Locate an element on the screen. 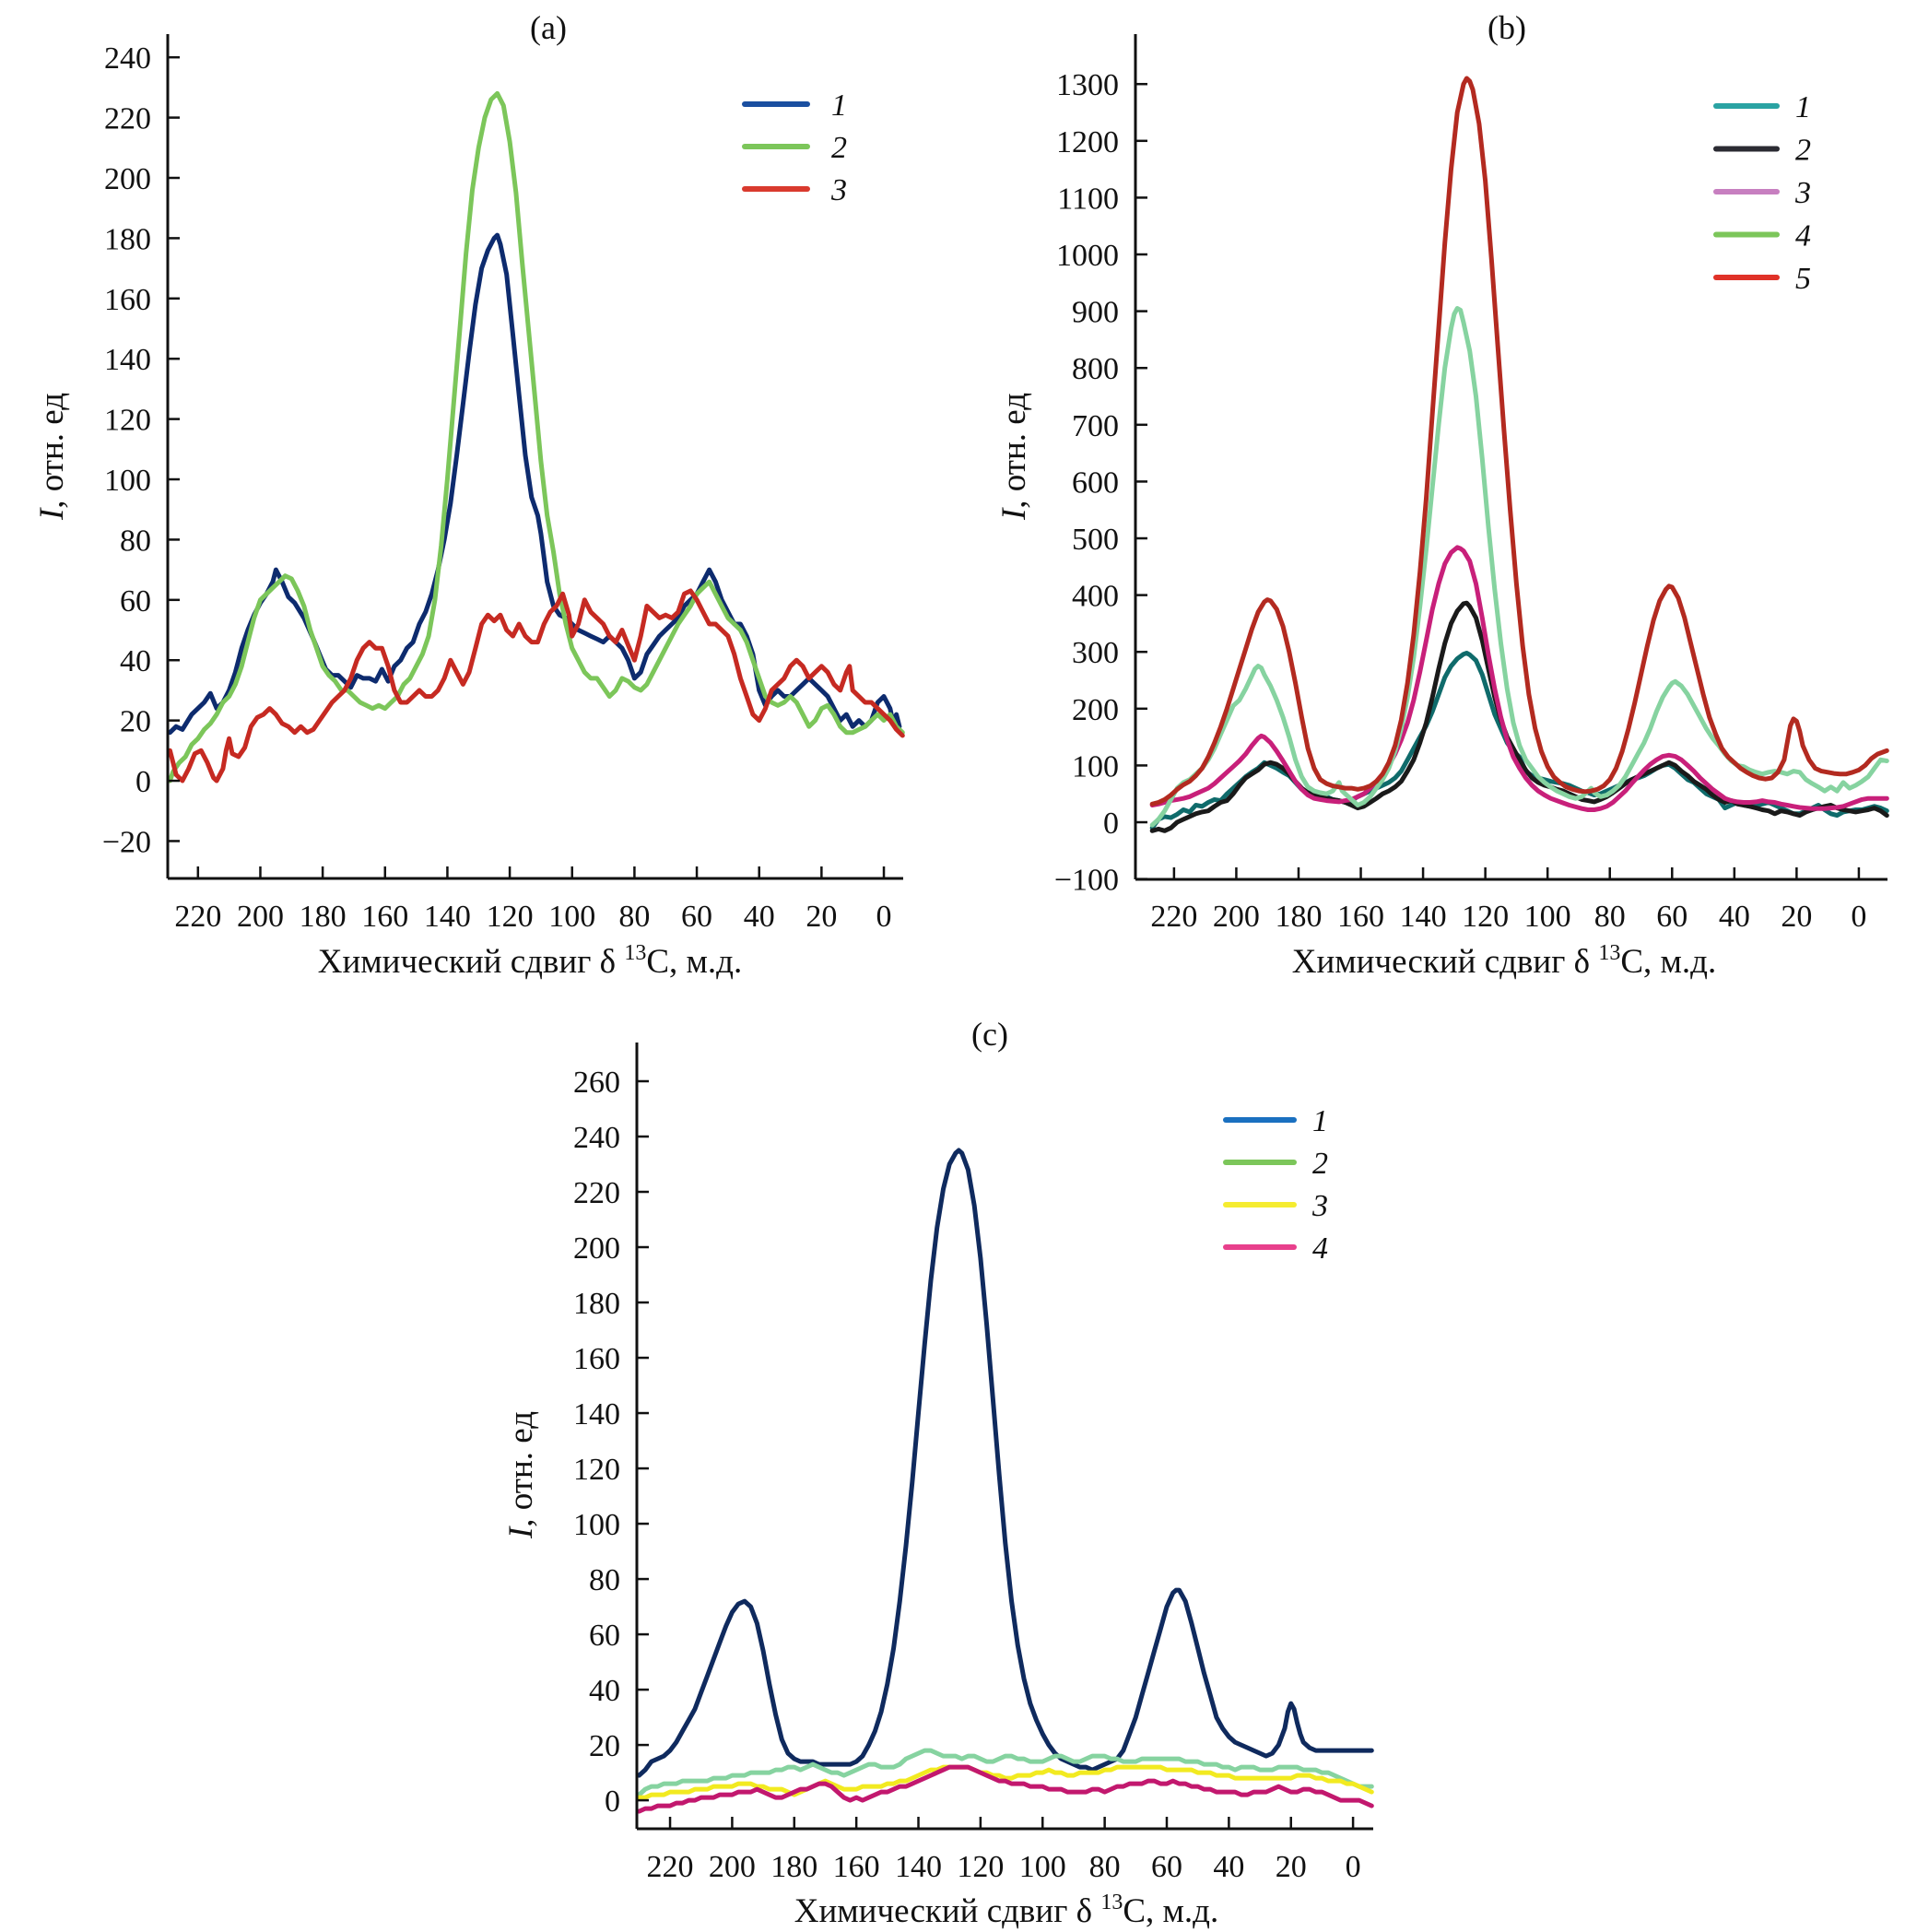 This screenshot has width=1905, height=1932. panel-title: (b) is located at coordinates (1507, 27).